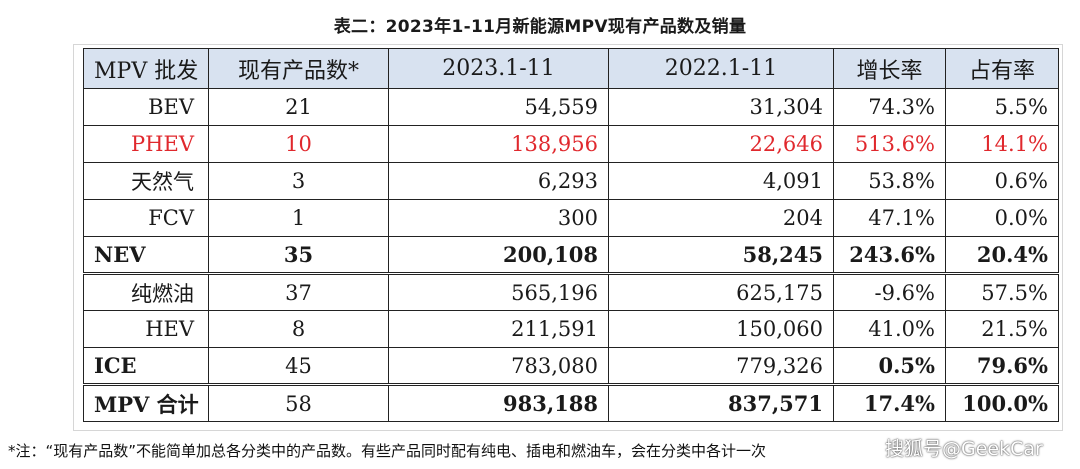 The image size is (1080, 469). I want to click on cell-category: HEV, so click(146, 329).